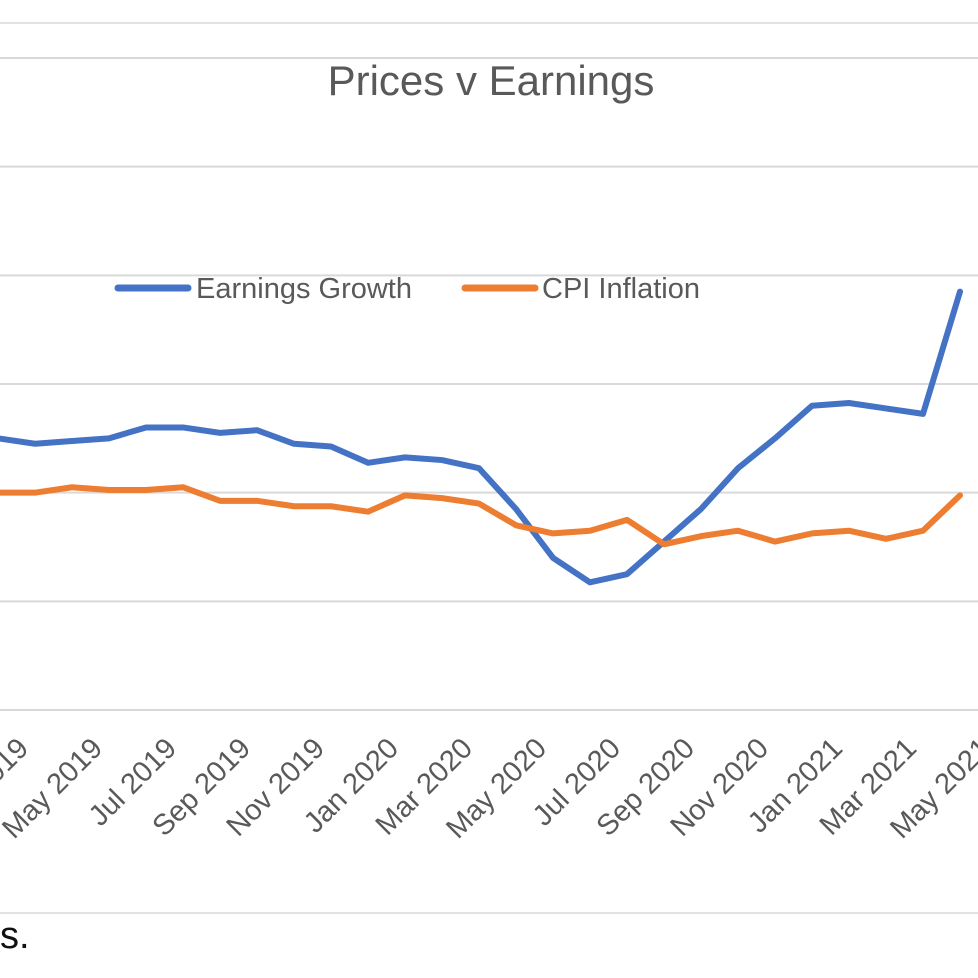  What do you see at coordinates (621, 289) in the screenshot?
I see `legend-label-cpi-inflation: CPI Inflation` at bounding box center [621, 289].